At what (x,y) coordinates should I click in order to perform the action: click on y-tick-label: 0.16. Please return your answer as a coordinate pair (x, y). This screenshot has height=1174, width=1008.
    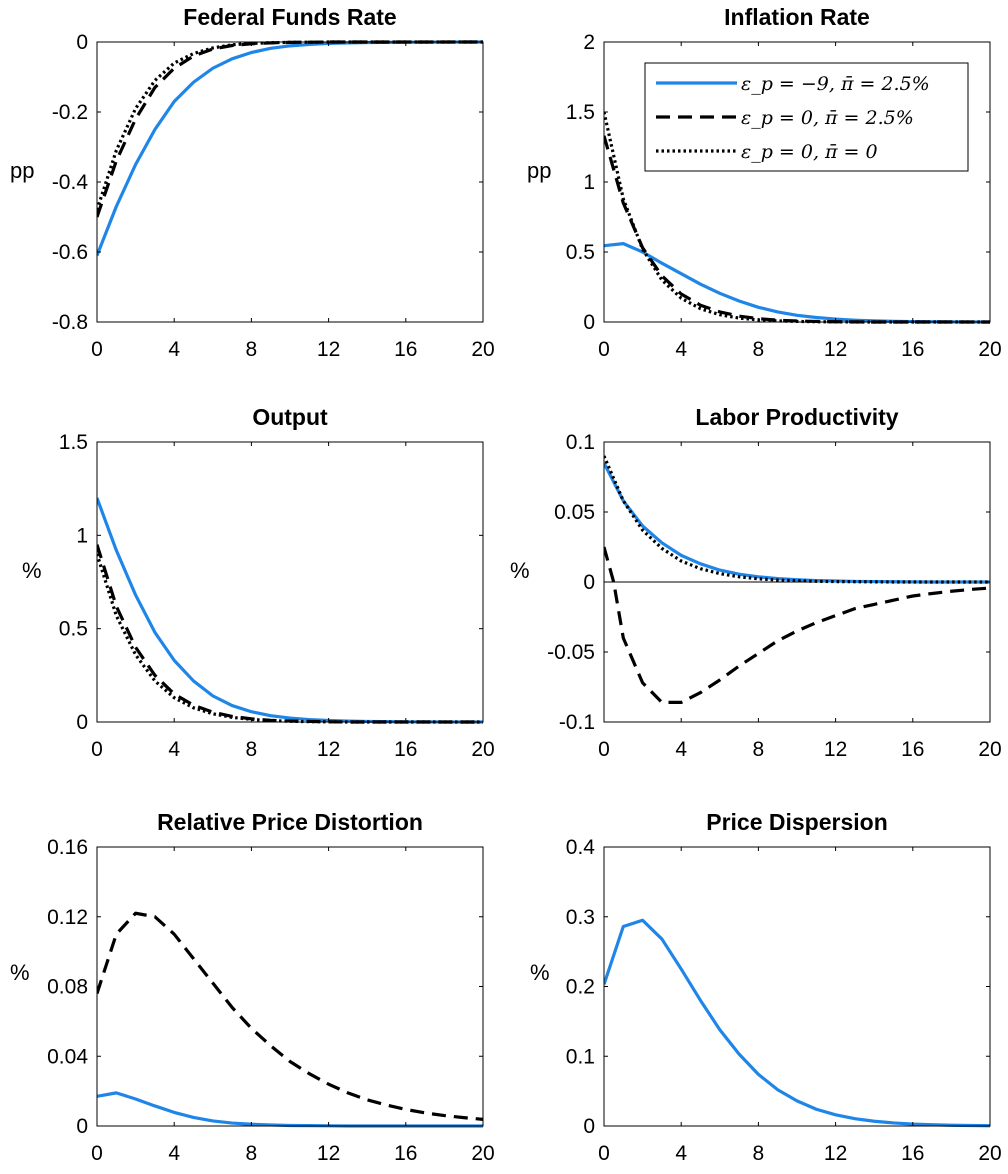
    Looking at the image, I should click on (67, 847).